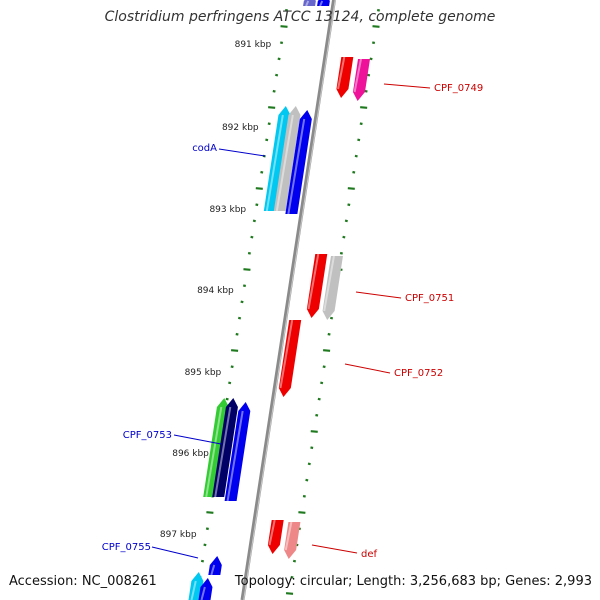 This screenshot has width=600, height=600. I want to click on gene-label: CPF_0749, so click(458, 88).